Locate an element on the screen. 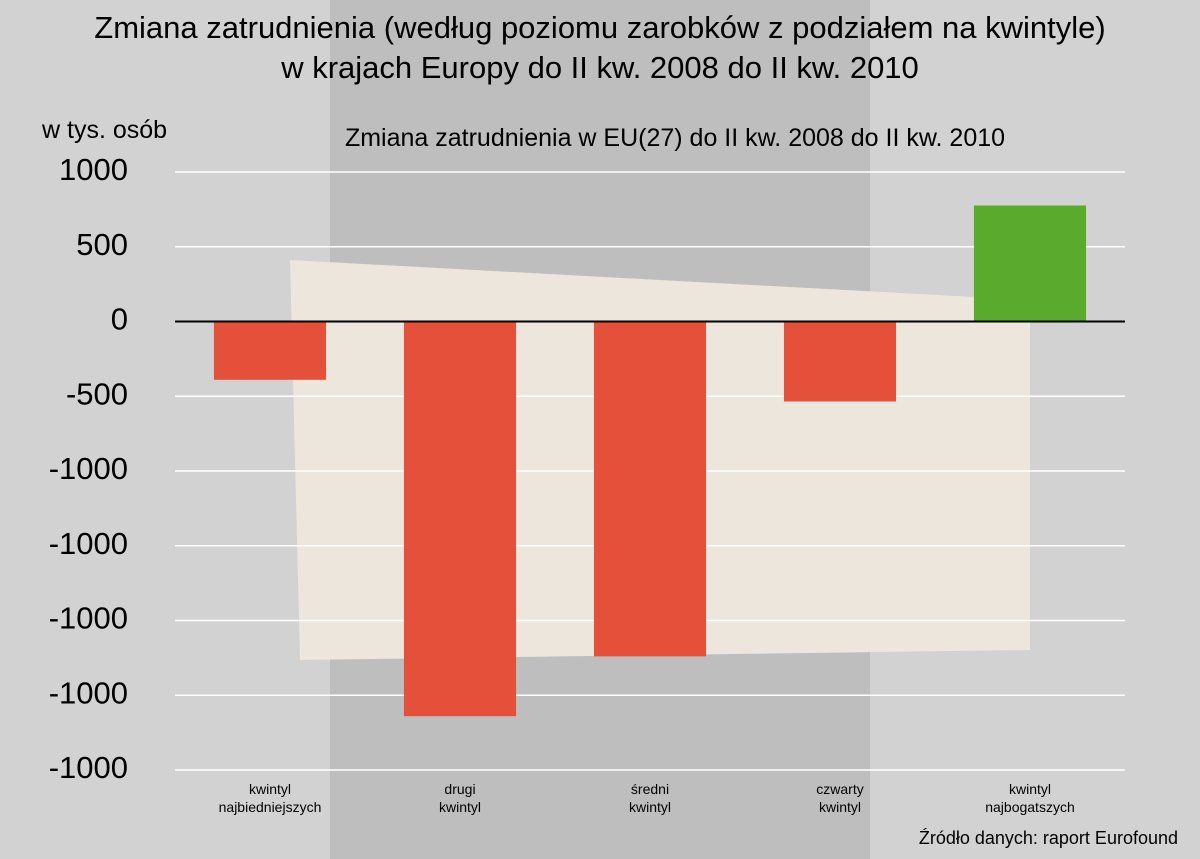 The image size is (1200, 859). source-note: Źródło danych: raport Eurofound is located at coordinates (1048, 838).